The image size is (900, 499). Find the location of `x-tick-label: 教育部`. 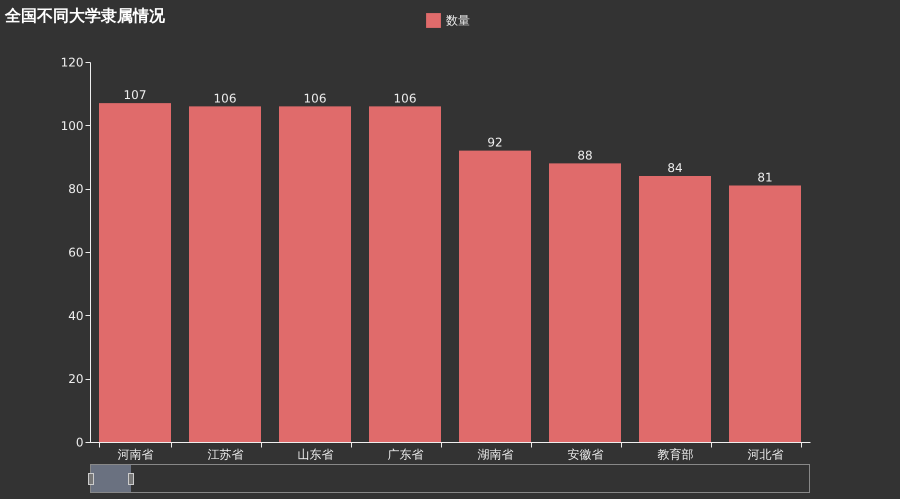

x-tick-label: 教育部 is located at coordinates (676, 455).